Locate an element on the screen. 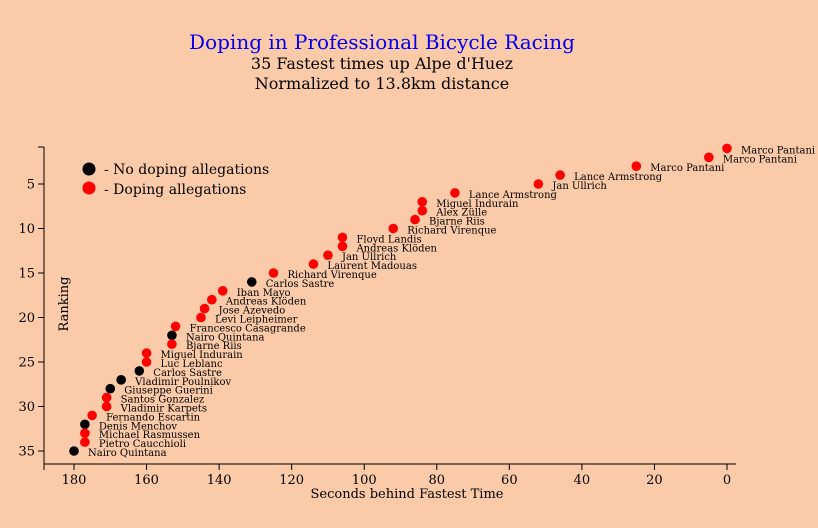 The image size is (818, 528). x-axis: 180 160 140 120 100 80 60 40 20 0 is located at coordinates (389, 475).